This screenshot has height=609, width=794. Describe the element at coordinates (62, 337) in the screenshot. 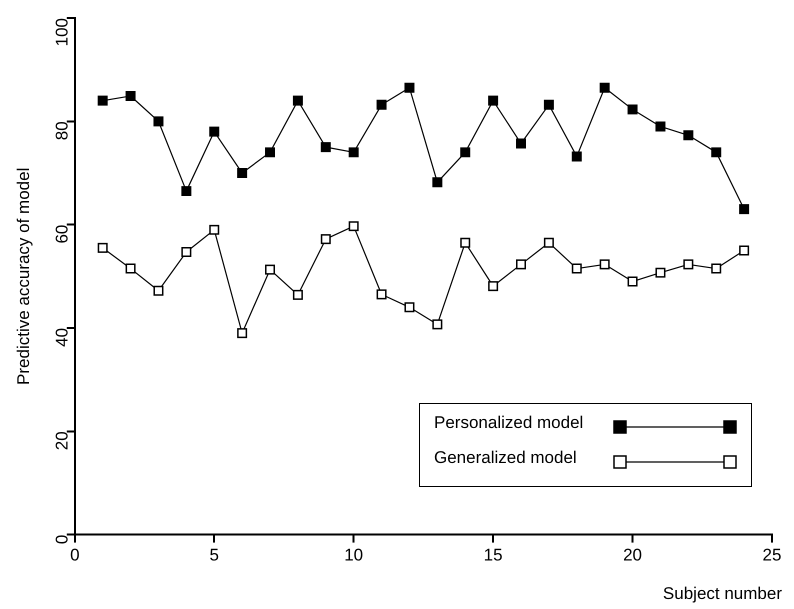

I see `y-tick-label: 40` at that location.